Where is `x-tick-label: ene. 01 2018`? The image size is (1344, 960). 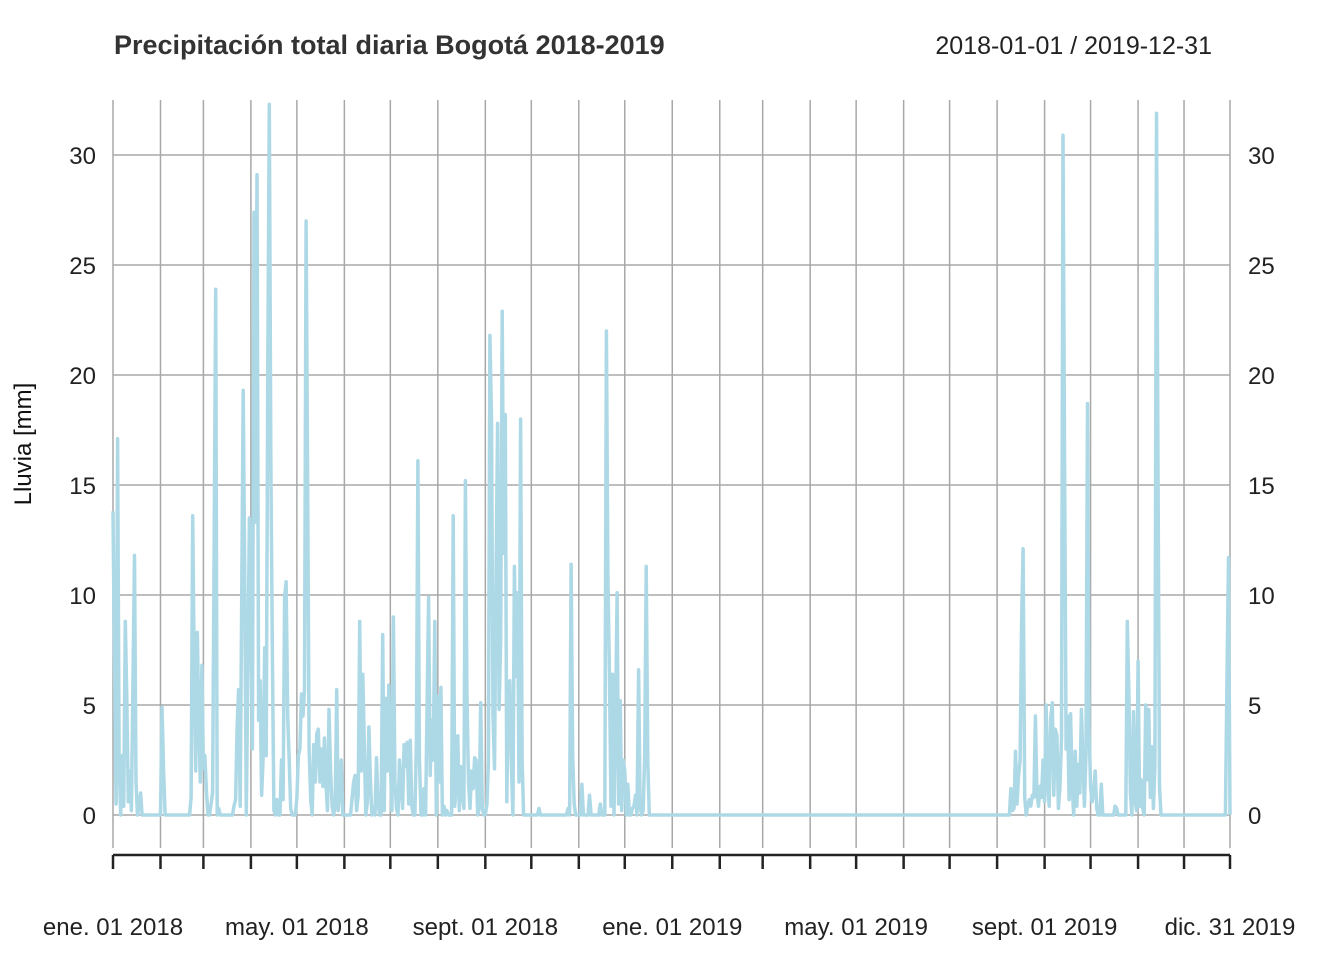
x-tick-label: ene. 01 2018 is located at coordinates (113, 927).